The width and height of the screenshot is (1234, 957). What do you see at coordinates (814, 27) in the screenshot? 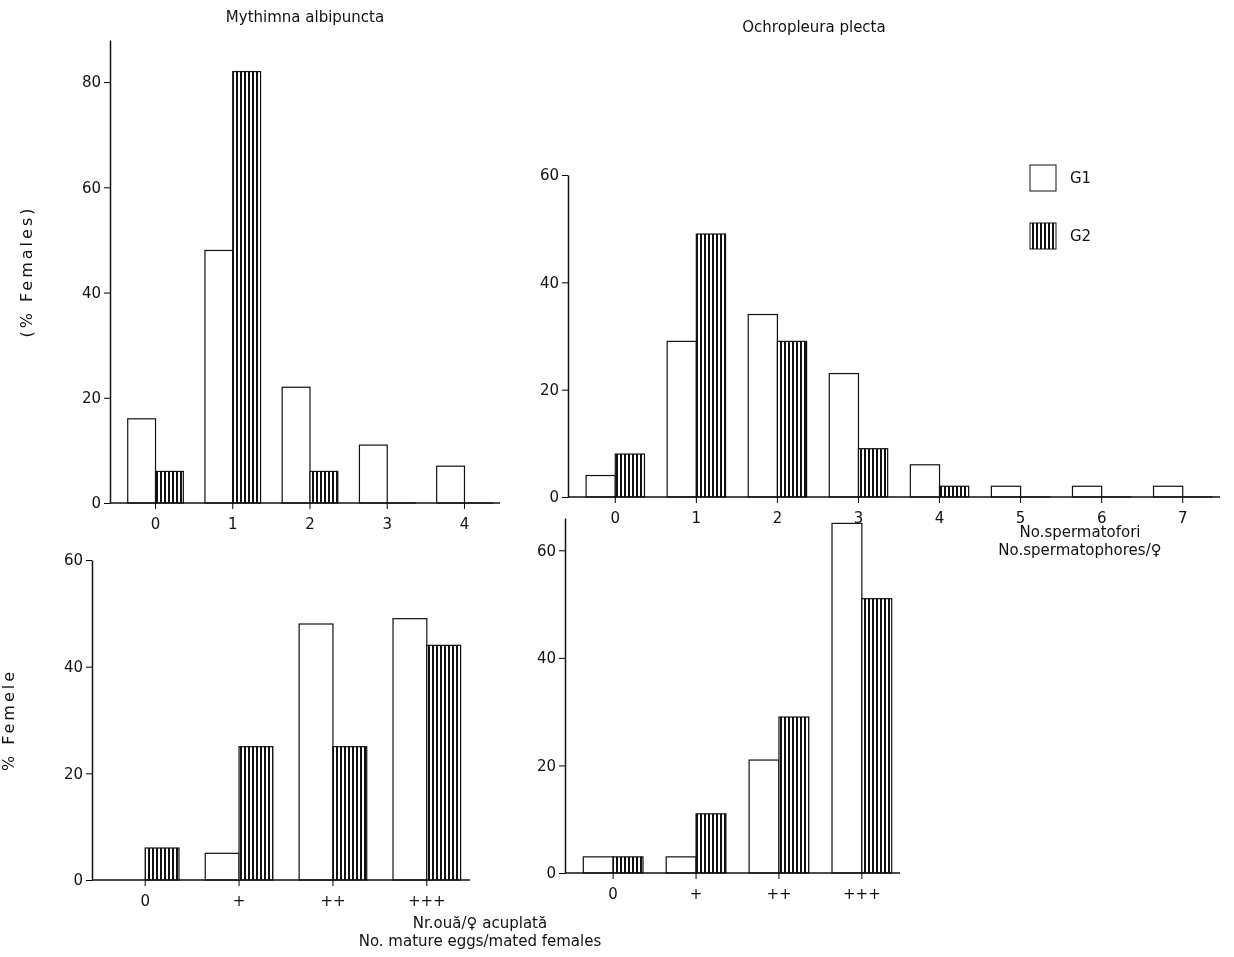
I see `chart-title: Ochropleura plecta` at bounding box center [814, 27].